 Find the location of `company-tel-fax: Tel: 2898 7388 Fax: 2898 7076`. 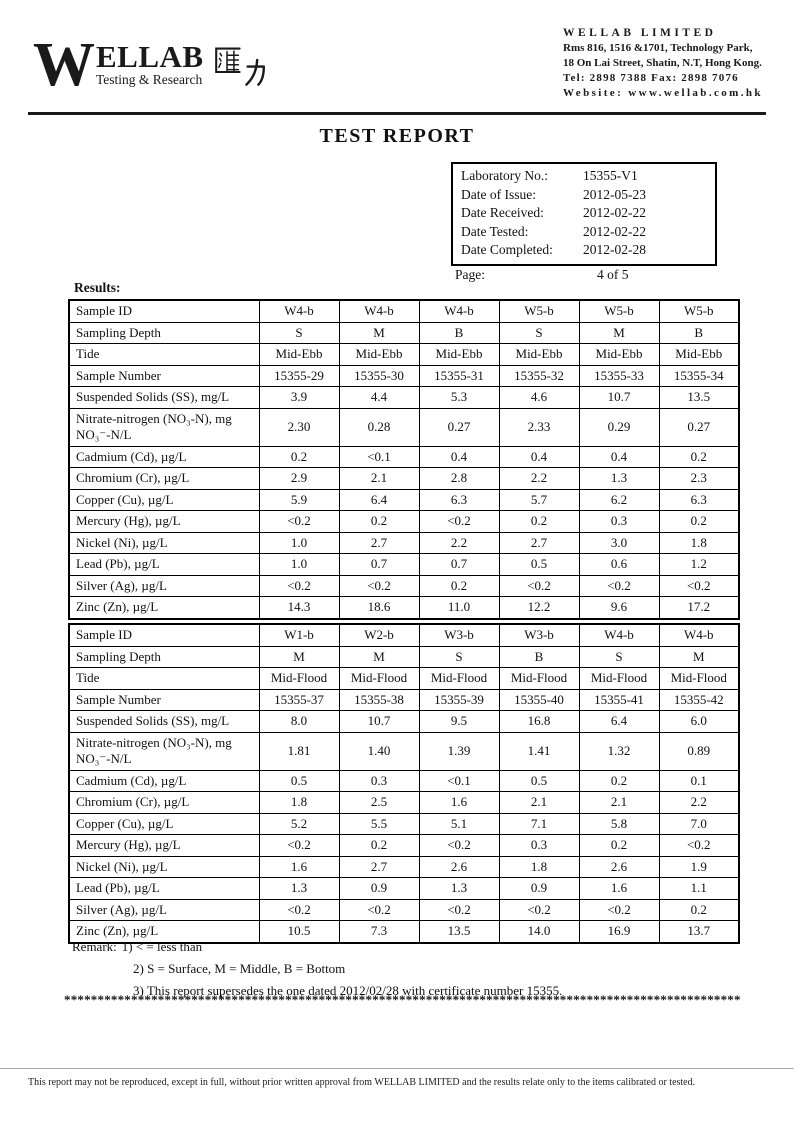

company-tel-fax: Tel: 2898 7388 Fax: 2898 7076 is located at coordinates (651, 78).